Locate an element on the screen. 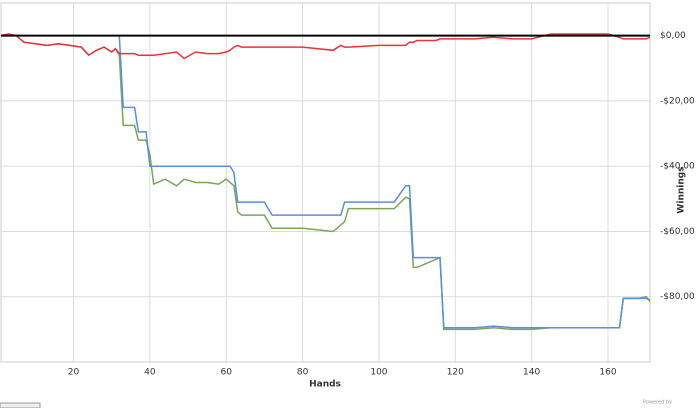 This screenshot has width=700, height=408. x-tick-label: 20 is located at coordinates (74, 373).